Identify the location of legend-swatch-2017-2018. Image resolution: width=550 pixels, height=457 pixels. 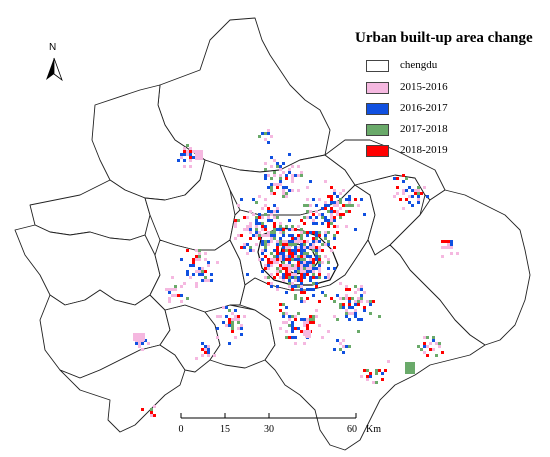
(377, 130).